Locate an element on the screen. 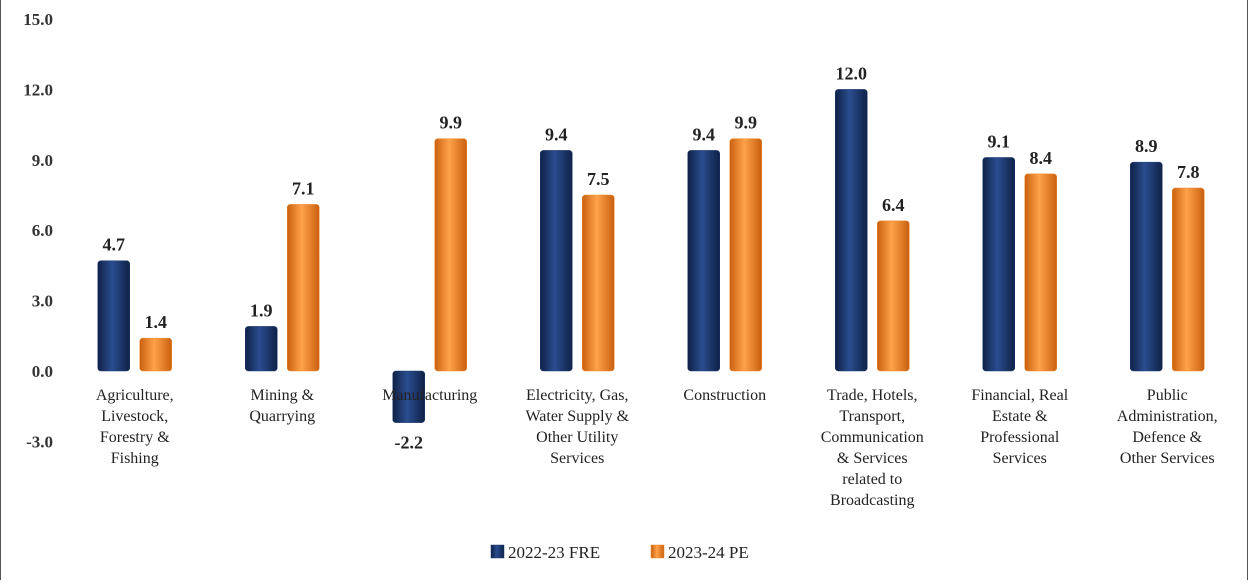 This screenshot has width=1250, height=585. category-label-line: Construction is located at coordinates (724, 395).